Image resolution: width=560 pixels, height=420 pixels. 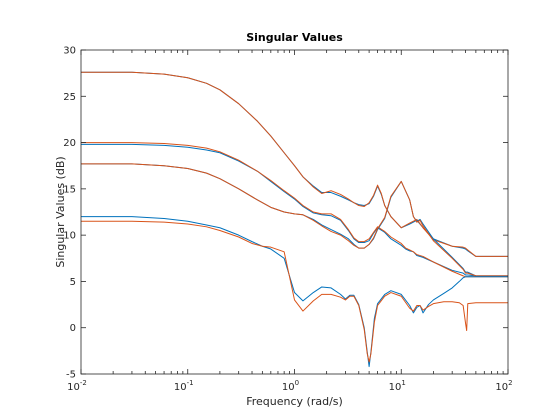 What do you see at coordinates (397, 386) in the screenshot?
I see `x-tick-label: 10¹` at bounding box center [397, 386].